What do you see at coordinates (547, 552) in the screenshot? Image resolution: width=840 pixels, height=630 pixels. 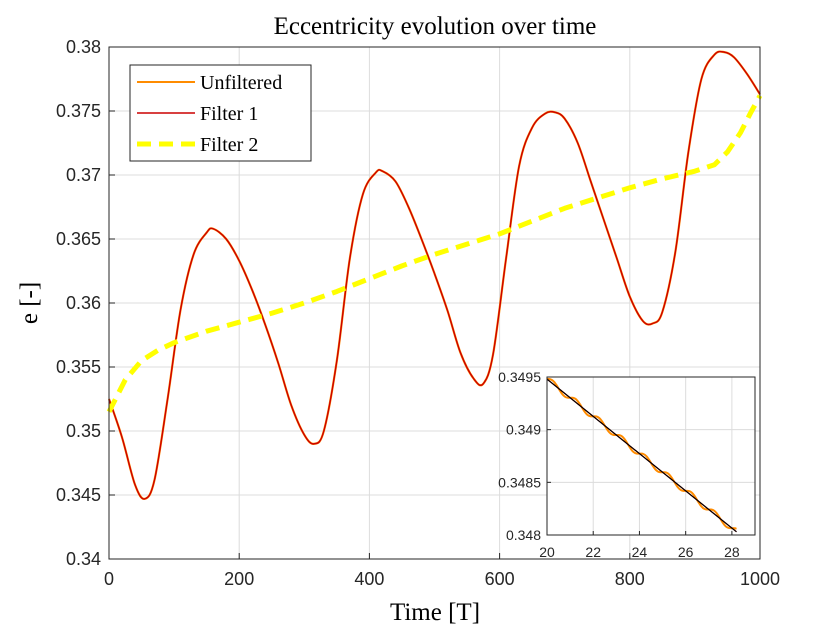 I see `inset-x-tick-label: 20` at bounding box center [547, 552].